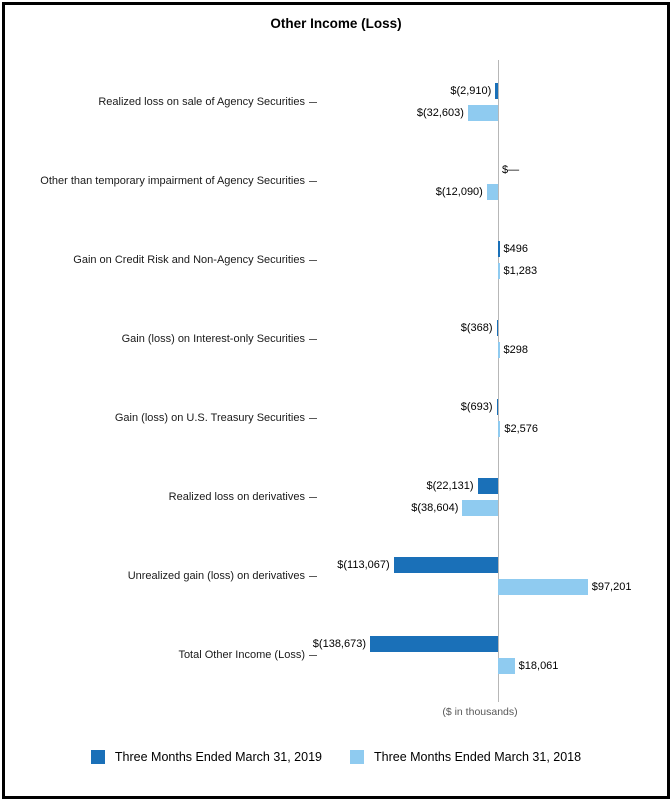 The image size is (672, 801). Describe the element at coordinates (363, 564) in the screenshot. I see `value-label: $(113,067)` at that location.